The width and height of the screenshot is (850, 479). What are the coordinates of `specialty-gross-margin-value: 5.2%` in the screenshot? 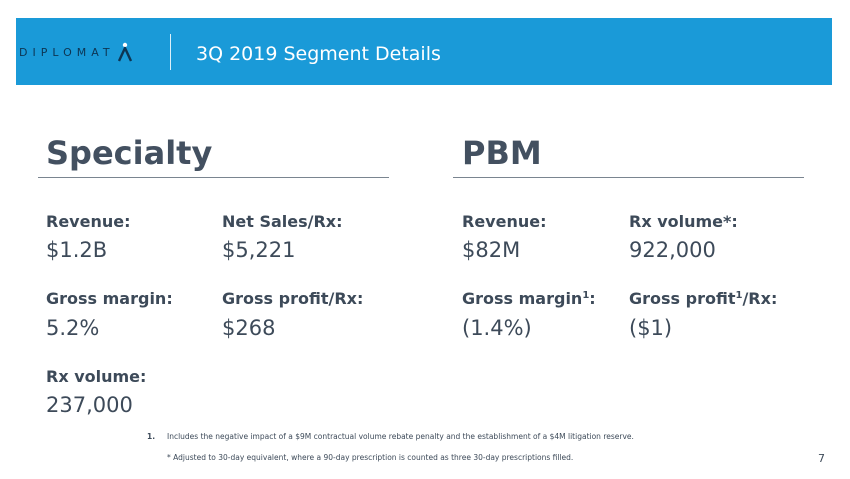 It's located at (73, 328).